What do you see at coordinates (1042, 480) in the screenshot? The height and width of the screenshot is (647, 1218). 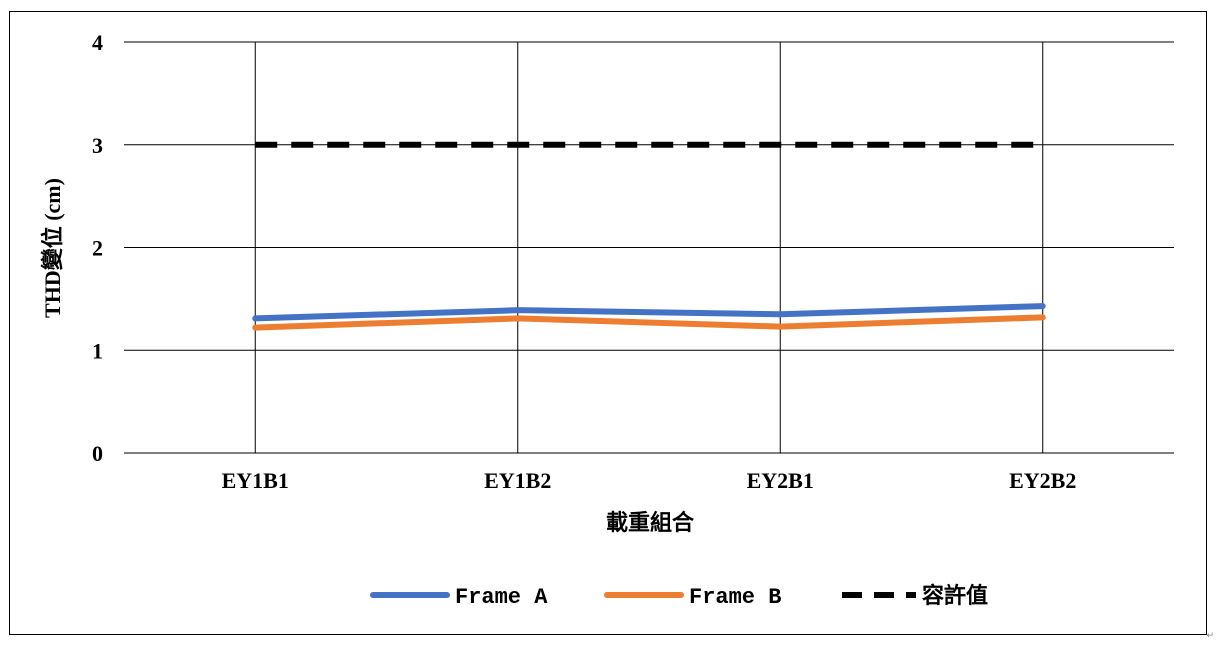 I see `x-tick-label: EY2B2` at bounding box center [1042, 480].